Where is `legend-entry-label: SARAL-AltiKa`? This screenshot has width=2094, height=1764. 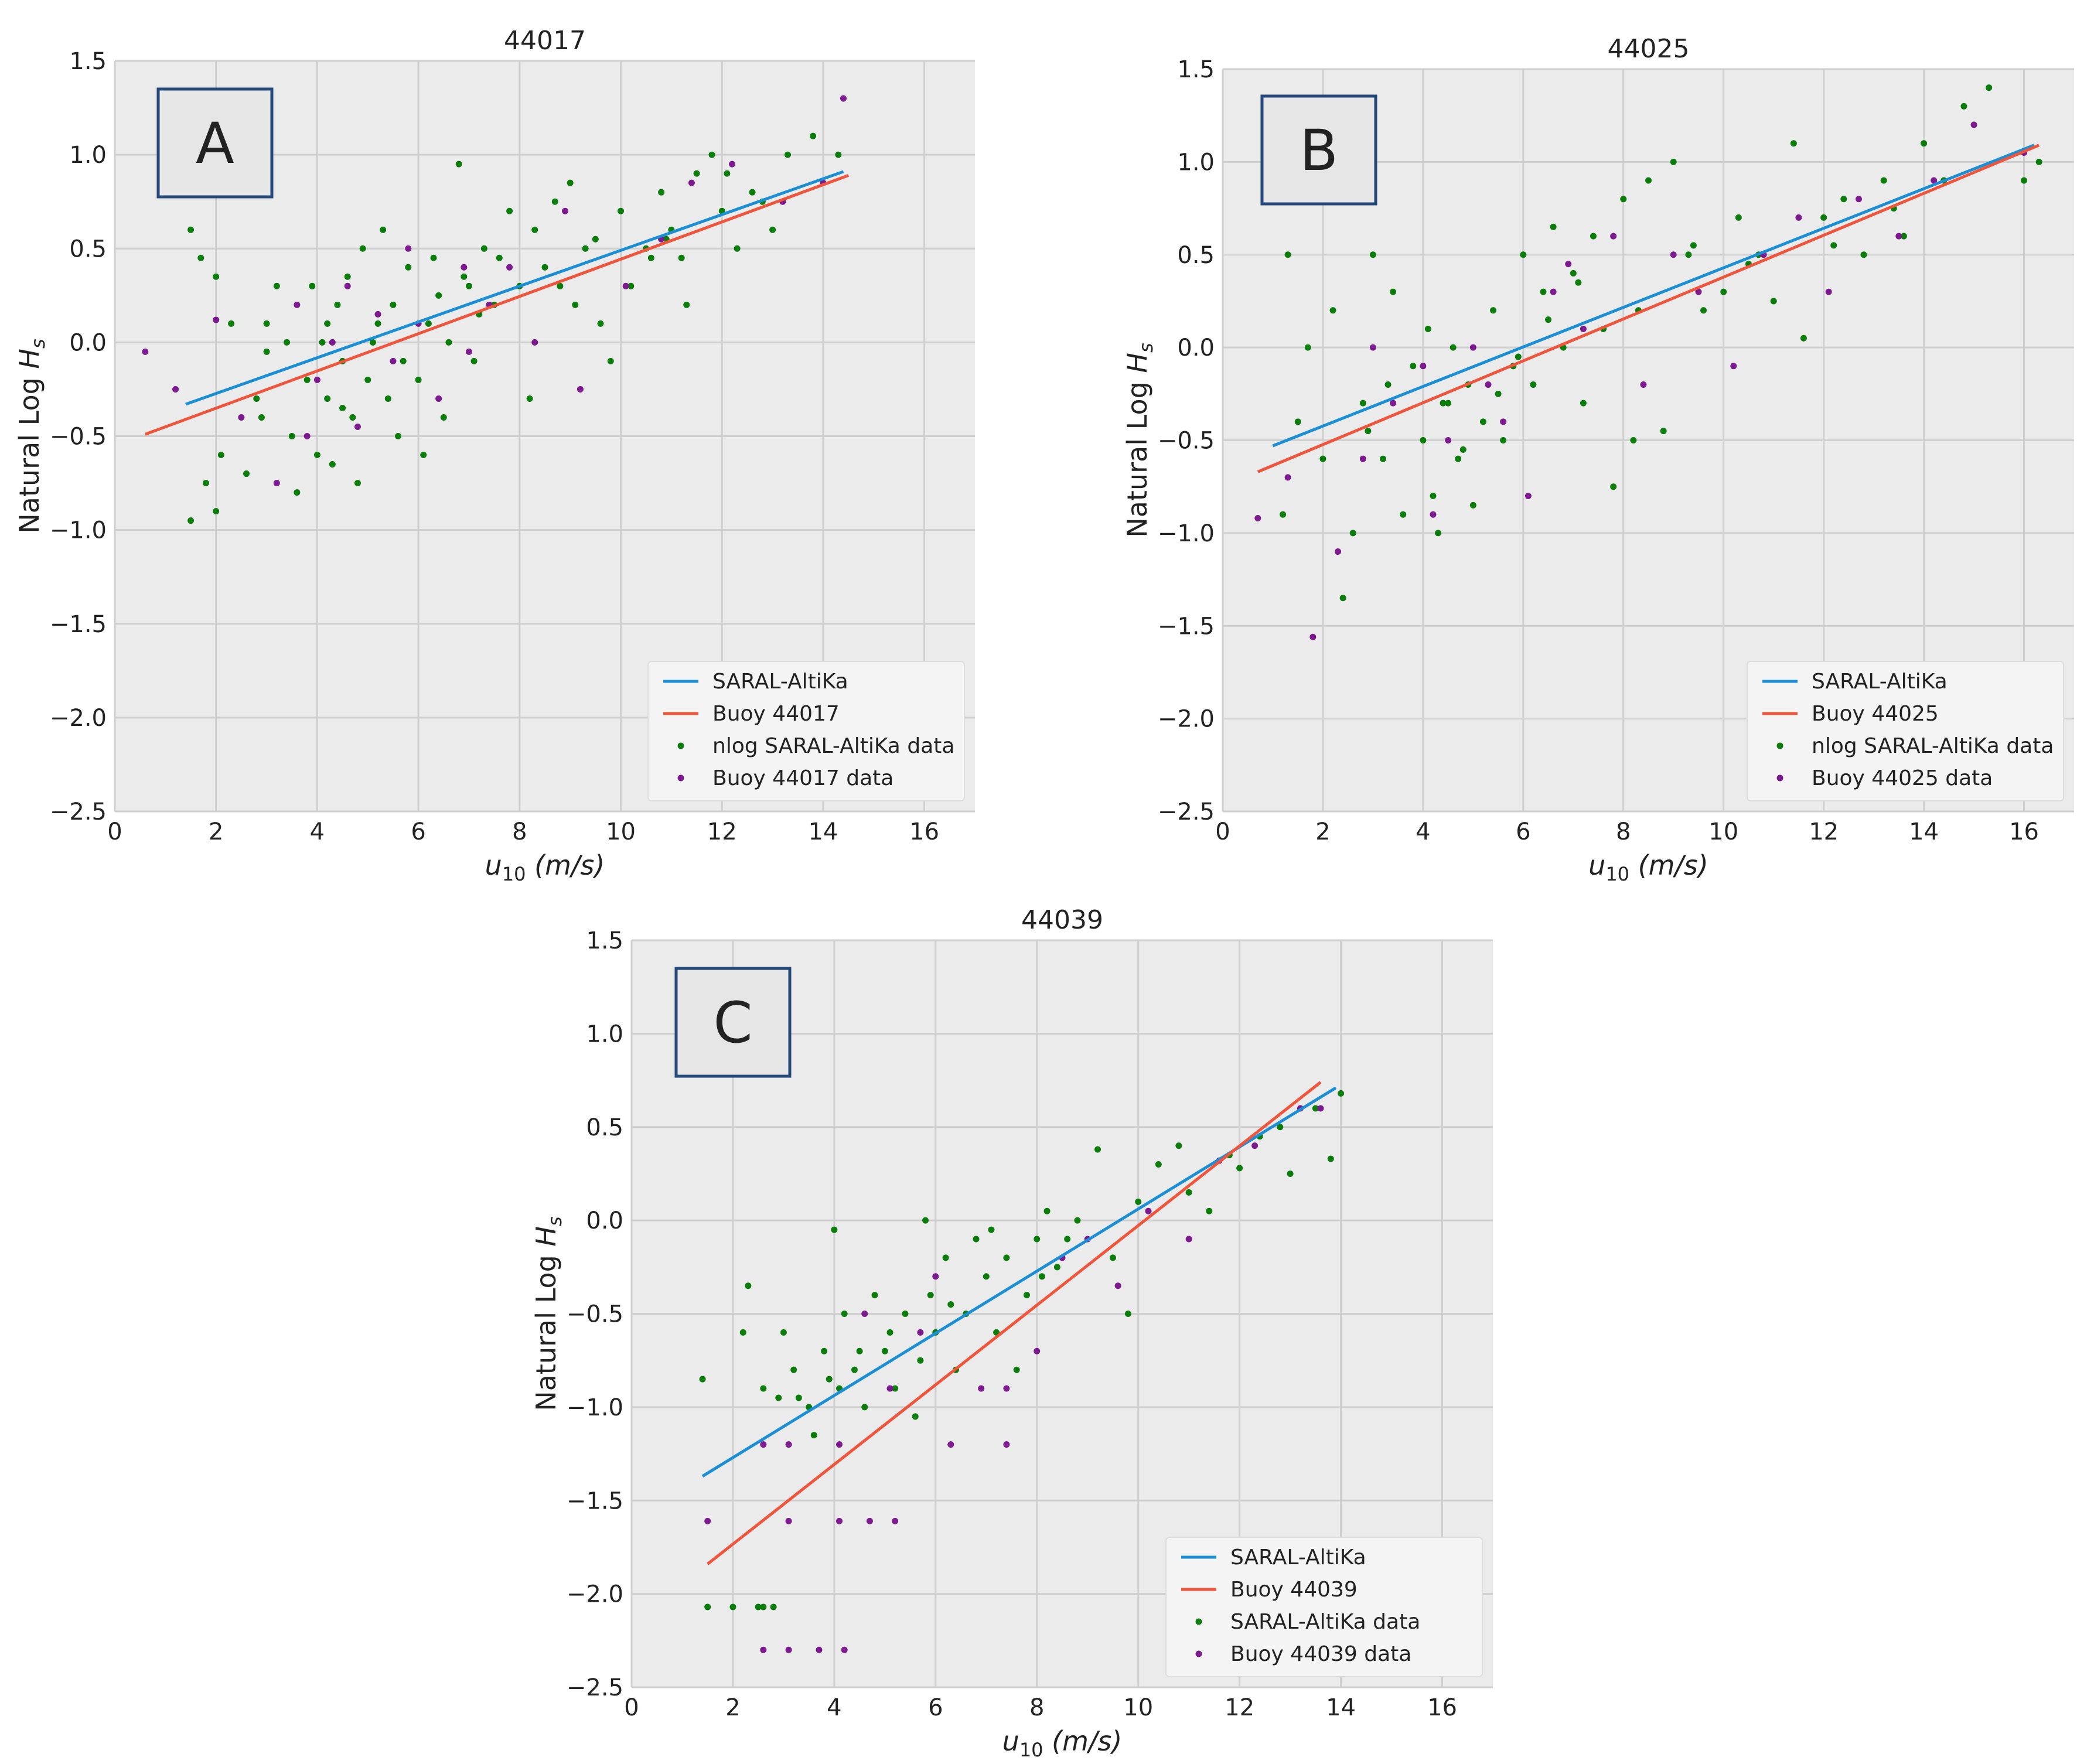 legend-entry-label: SARAL-AltiKa is located at coordinates (1880, 682).